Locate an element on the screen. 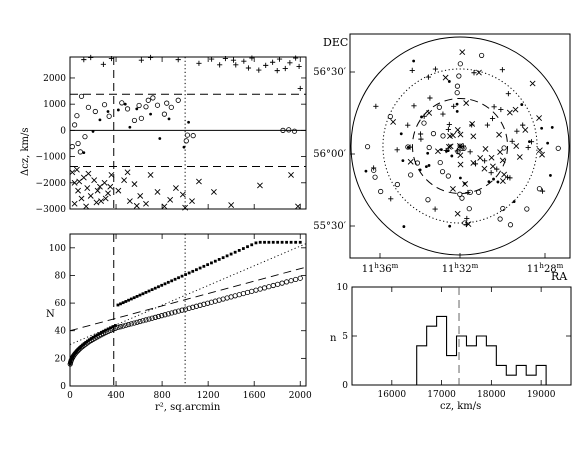 The width and height of the screenshot is (583, 451). panel-cumulative-frame is located at coordinates (188, 310).